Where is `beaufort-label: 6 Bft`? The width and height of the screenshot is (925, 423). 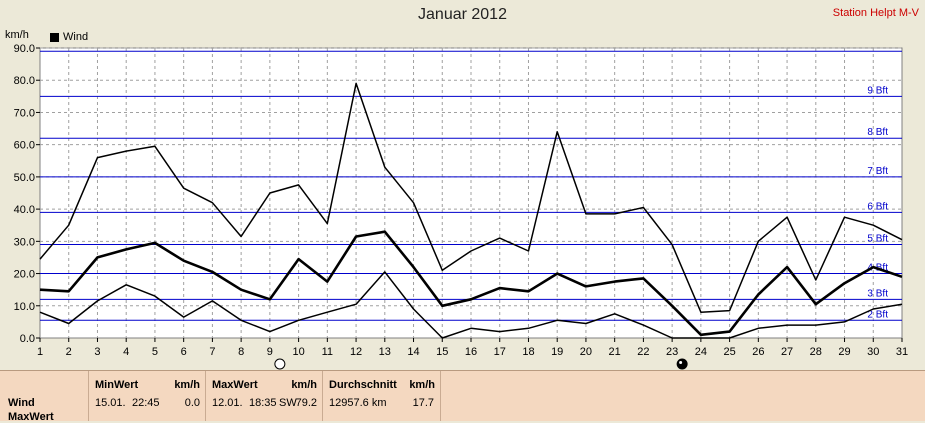
beaufort-label: 6 Bft is located at coordinates (877, 206).